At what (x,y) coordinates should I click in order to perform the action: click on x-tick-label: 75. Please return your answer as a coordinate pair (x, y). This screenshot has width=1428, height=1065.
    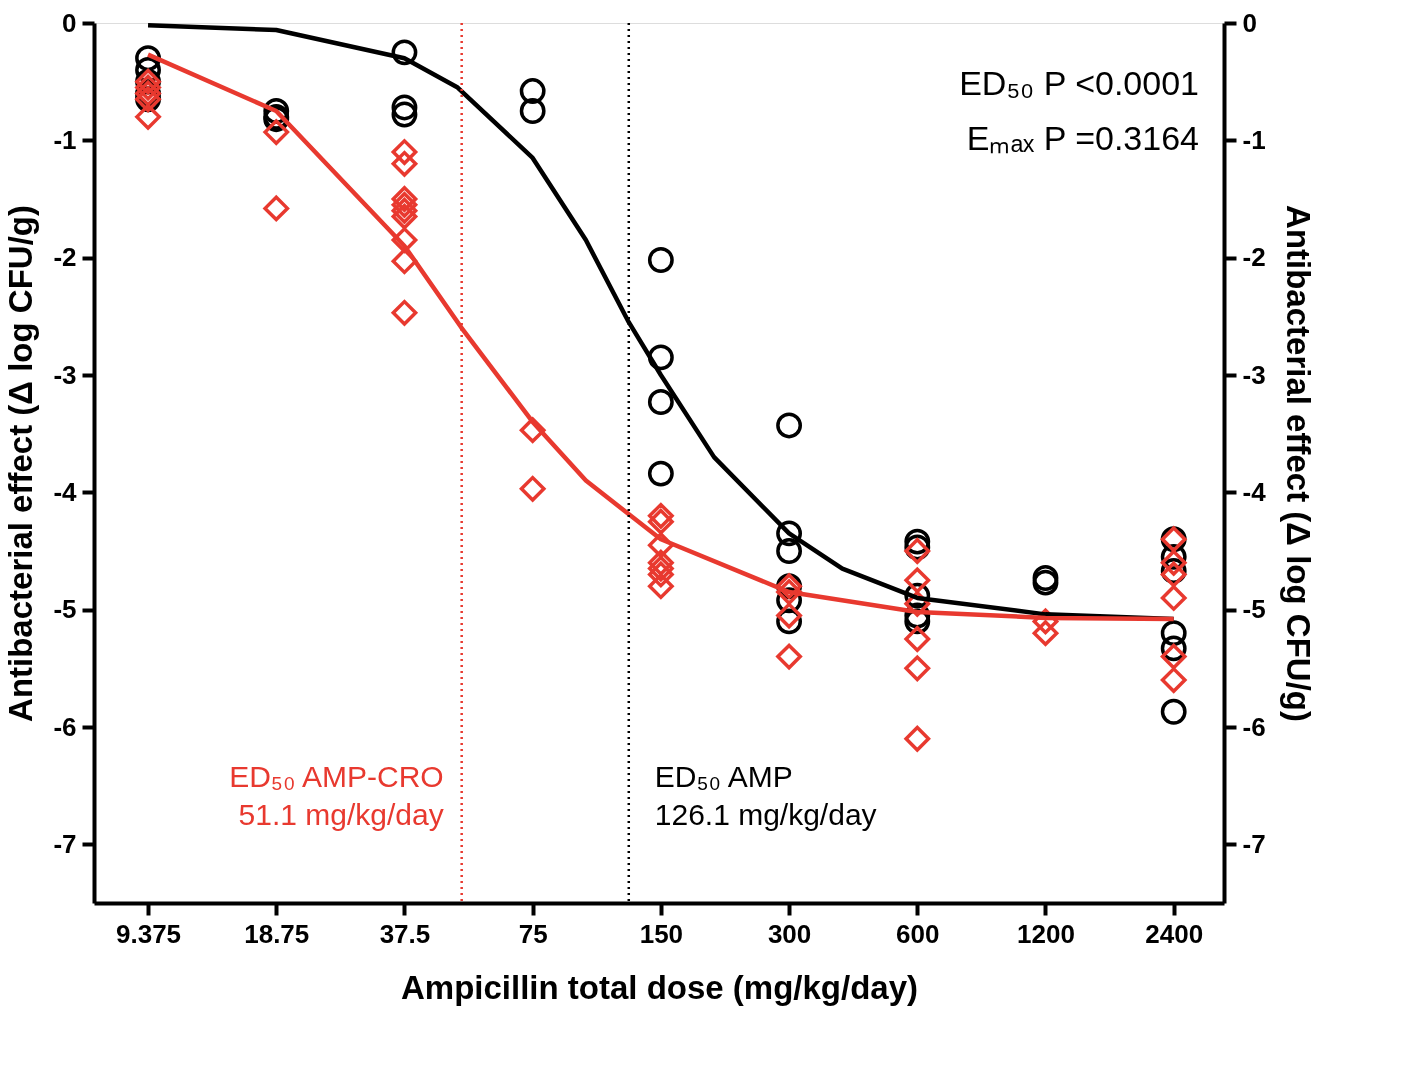
    Looking at the image, I should click on (533, 933).